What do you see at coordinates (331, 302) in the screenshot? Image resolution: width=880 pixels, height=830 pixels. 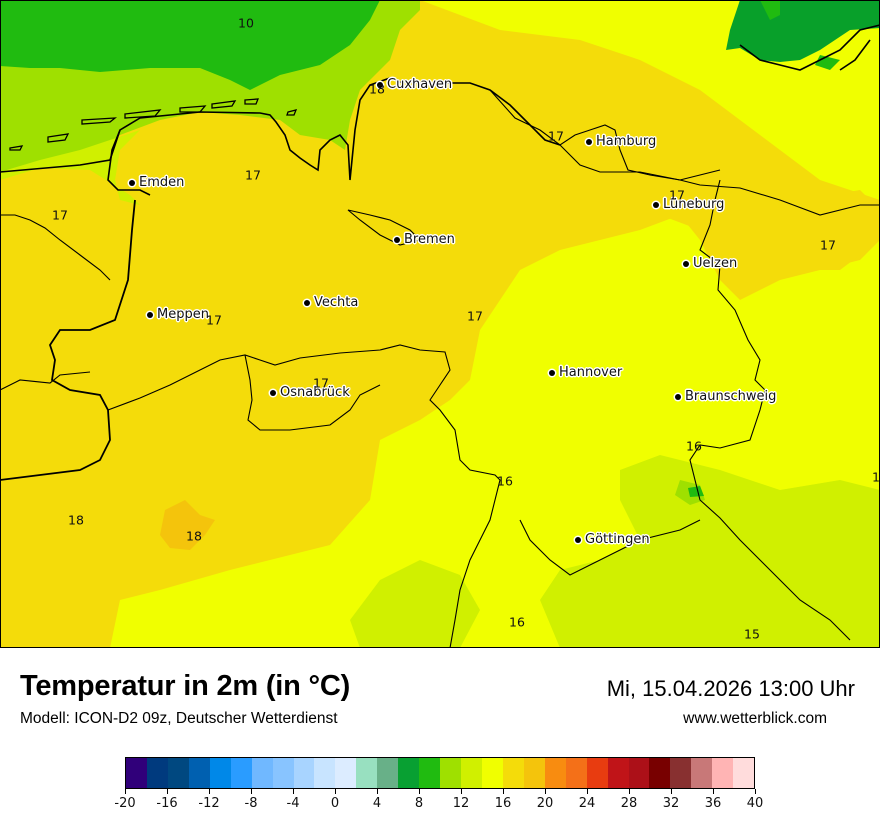 I see `city-vechta: Vechta` at bounding box center [331, 302].